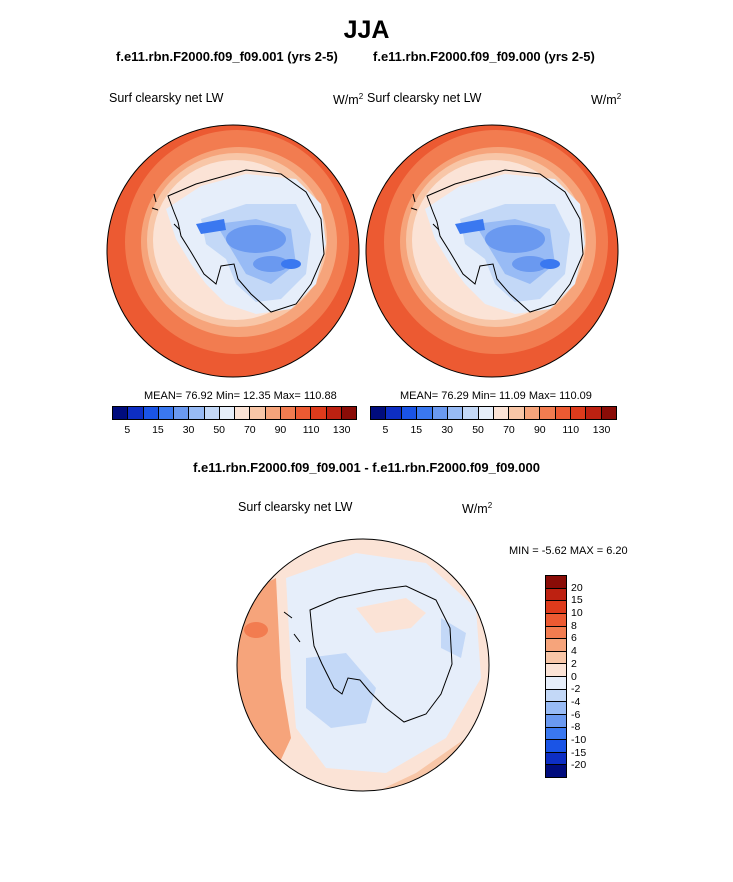  I want to click on units-1: W/m2, so click(348, 99).